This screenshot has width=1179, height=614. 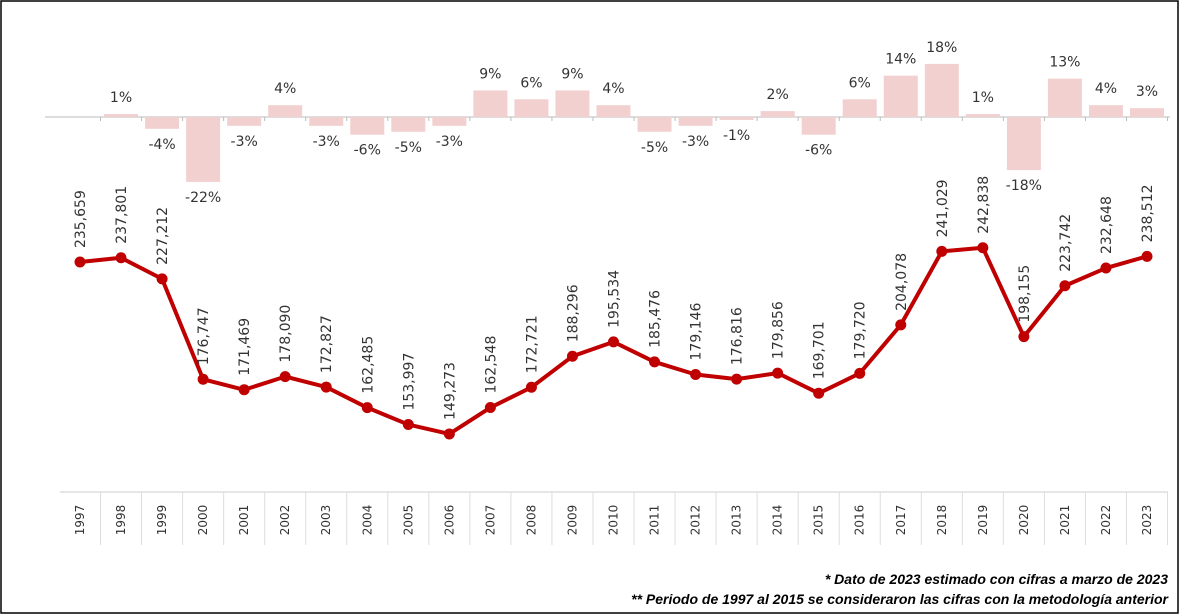 What do you see at coordinates (245, 347) in the screenshot?
I see `point-value-label: 171,469` at bounding box center [245, 347].